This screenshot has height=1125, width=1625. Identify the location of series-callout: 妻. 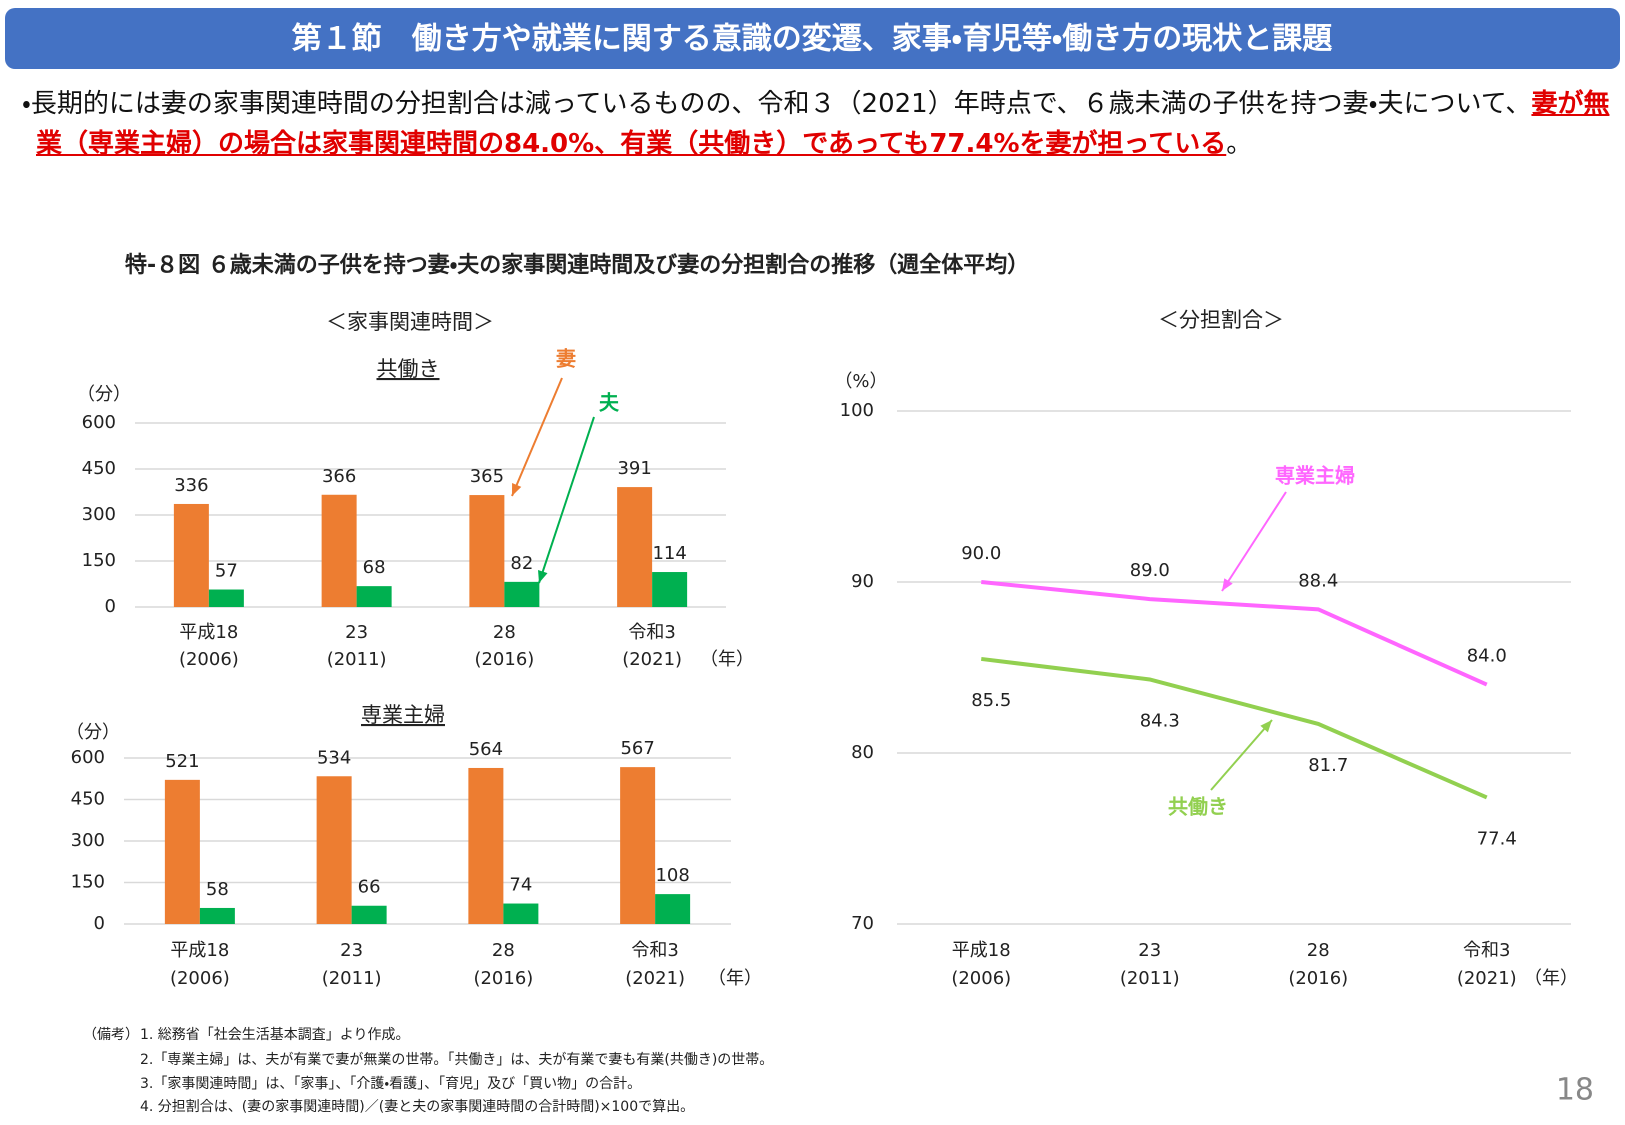
(566, 359).